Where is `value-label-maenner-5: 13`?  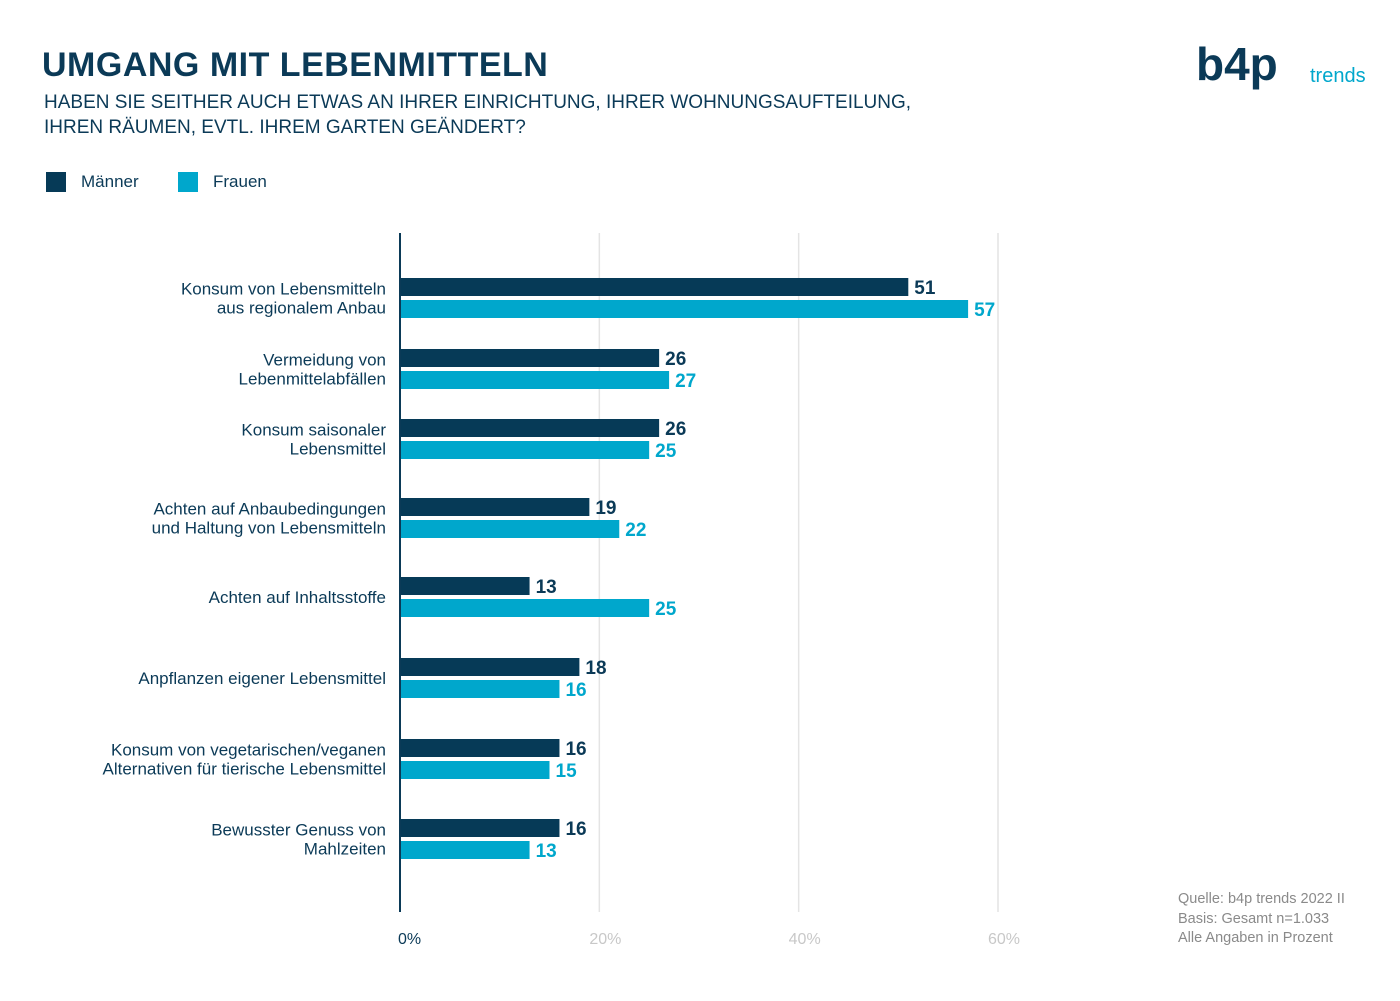 value-label-maenner-5: 13 is located at coordinates (546, 587).